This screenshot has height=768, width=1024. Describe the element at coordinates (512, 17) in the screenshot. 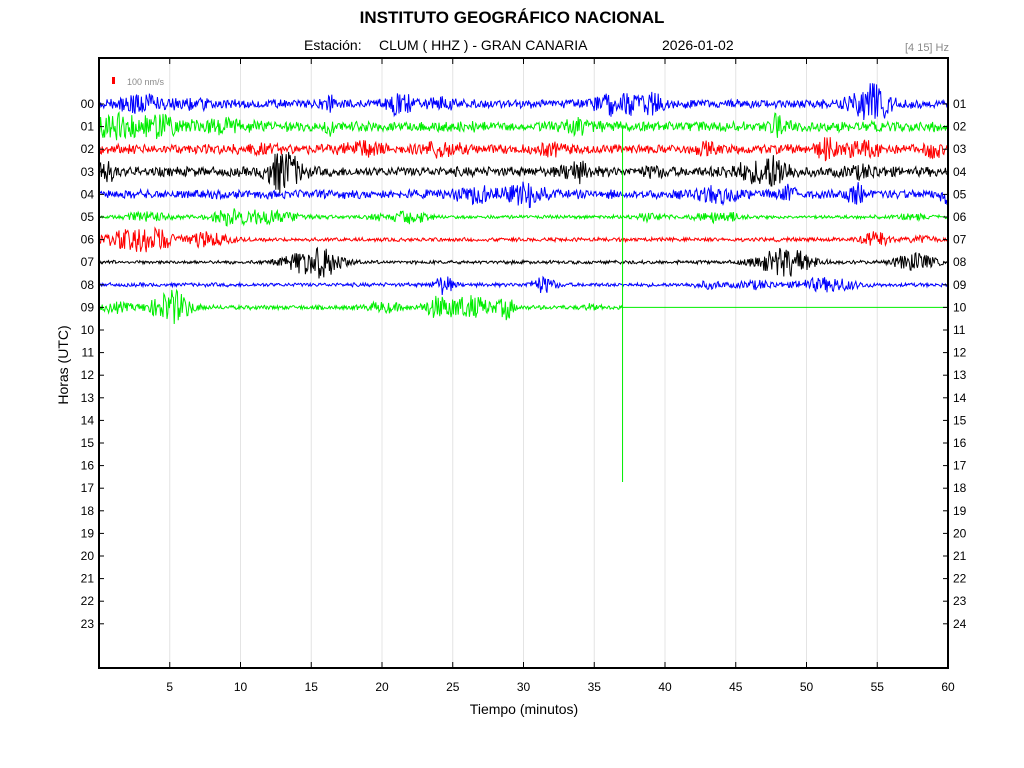

I see `page-title: INSTITUTO GEOGRÁFICO NACIONAL` at that location.